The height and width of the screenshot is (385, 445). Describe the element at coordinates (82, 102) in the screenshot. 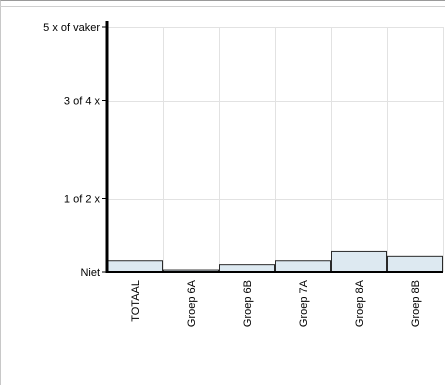

I see `y-tick-label: 3 of 4 x` at that location.